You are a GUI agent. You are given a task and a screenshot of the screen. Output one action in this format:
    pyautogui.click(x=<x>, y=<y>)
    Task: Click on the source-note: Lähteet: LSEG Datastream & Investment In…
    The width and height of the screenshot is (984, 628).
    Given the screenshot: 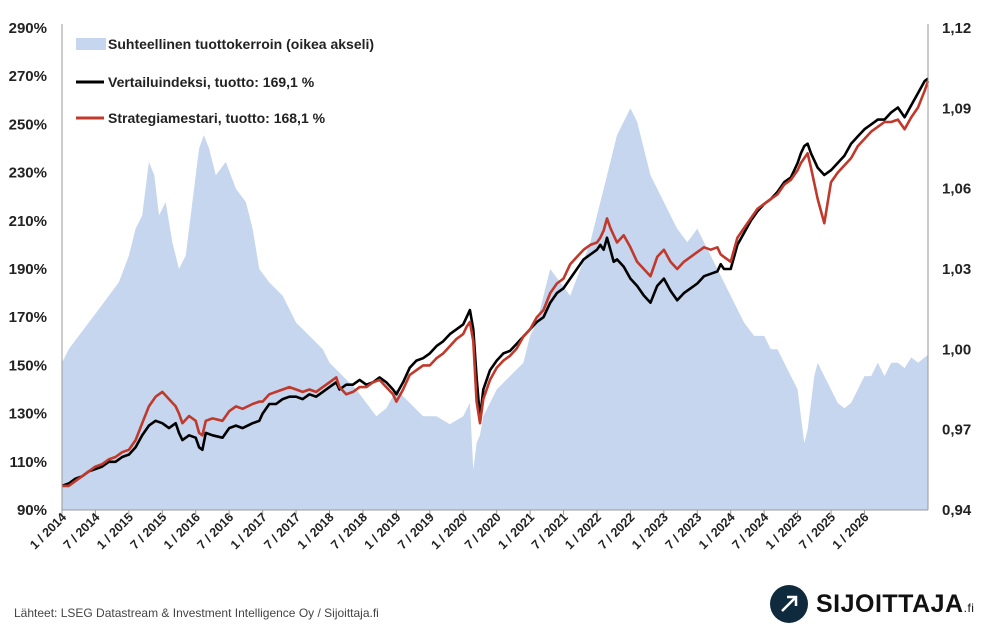 What is the action you would take?
    pyautogui.click(x=196, y=613)
    